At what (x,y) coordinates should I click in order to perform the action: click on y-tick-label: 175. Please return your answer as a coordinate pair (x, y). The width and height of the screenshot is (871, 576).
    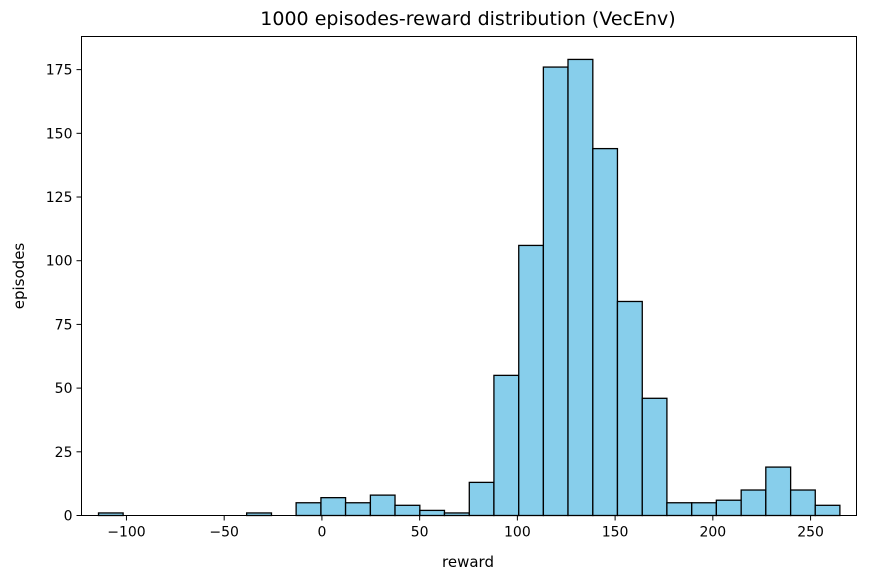
    Looking at the image, I should click on (59, 71).